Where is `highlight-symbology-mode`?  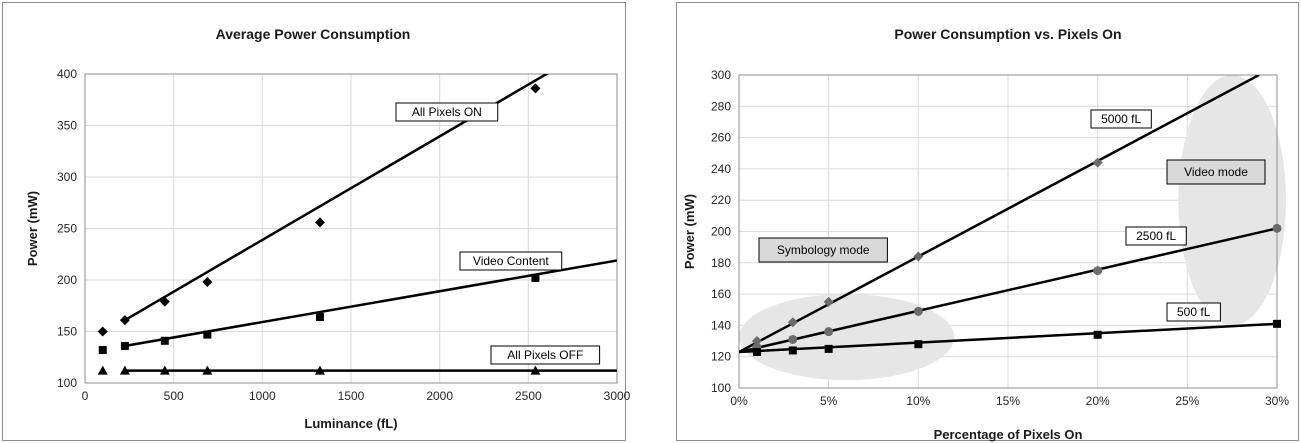 highlight-symbology-mode is located at coordinates (847, 337).